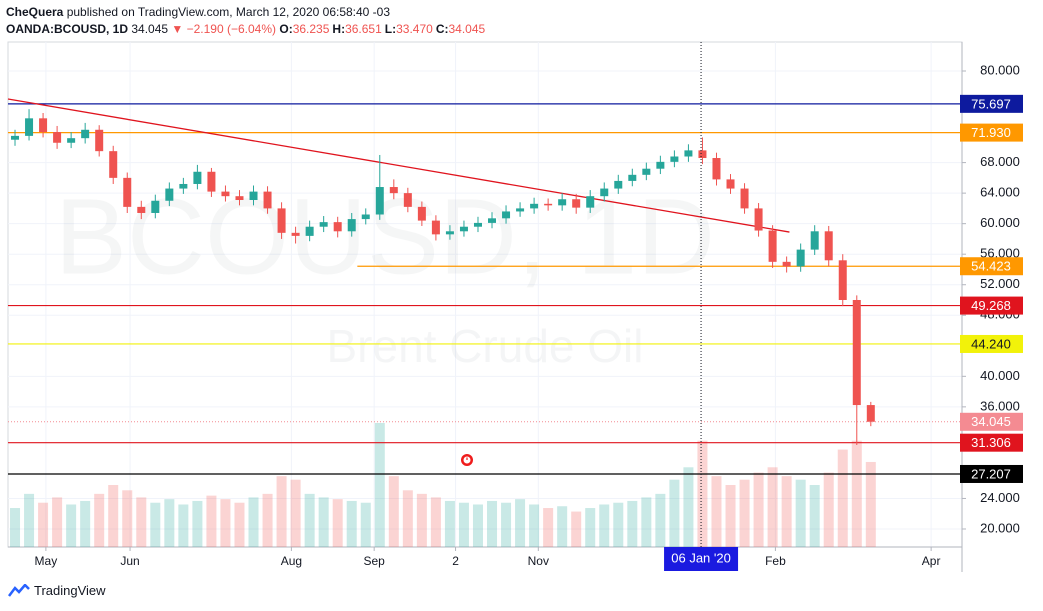 This screenshot has width=1043, height=611. What do you see at coordinates (467, 460) in the screenshot?
I see `alarm-icon` at bounding box center [467, 460].